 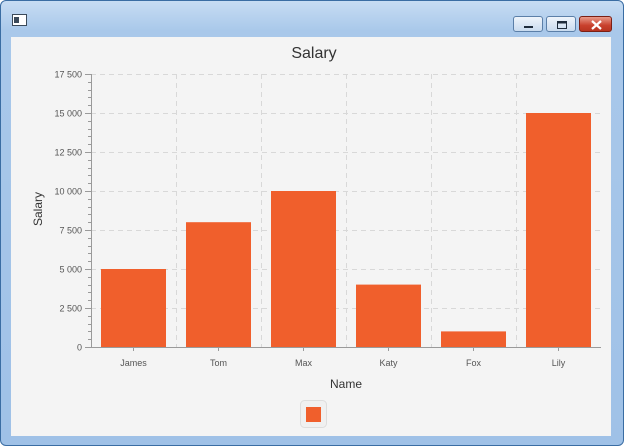 I want to click on y-tick-label: 12 500, so click(x=68, y=153).